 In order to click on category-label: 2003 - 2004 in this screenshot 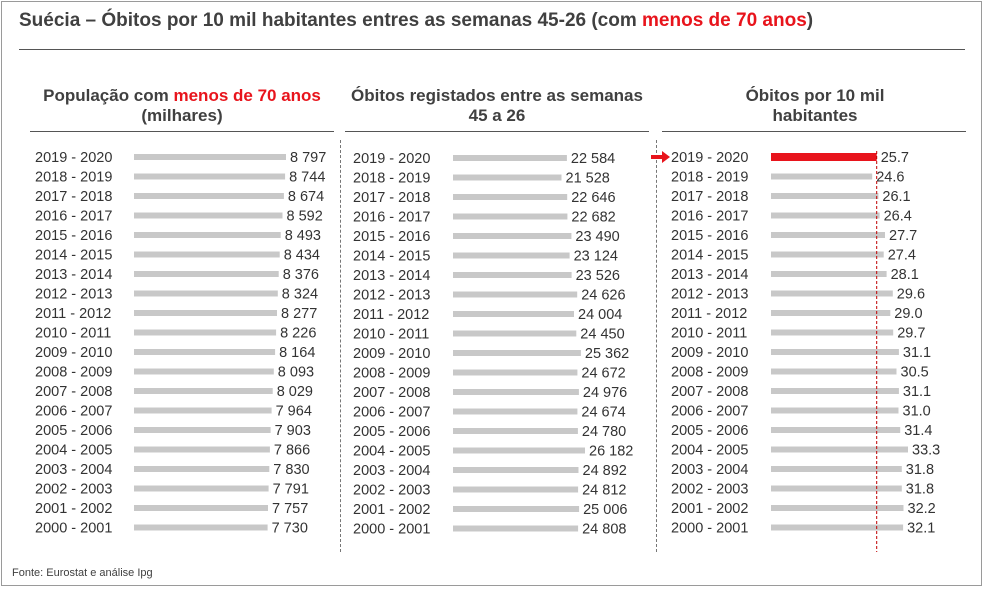, I will do `click(391, 471)`.